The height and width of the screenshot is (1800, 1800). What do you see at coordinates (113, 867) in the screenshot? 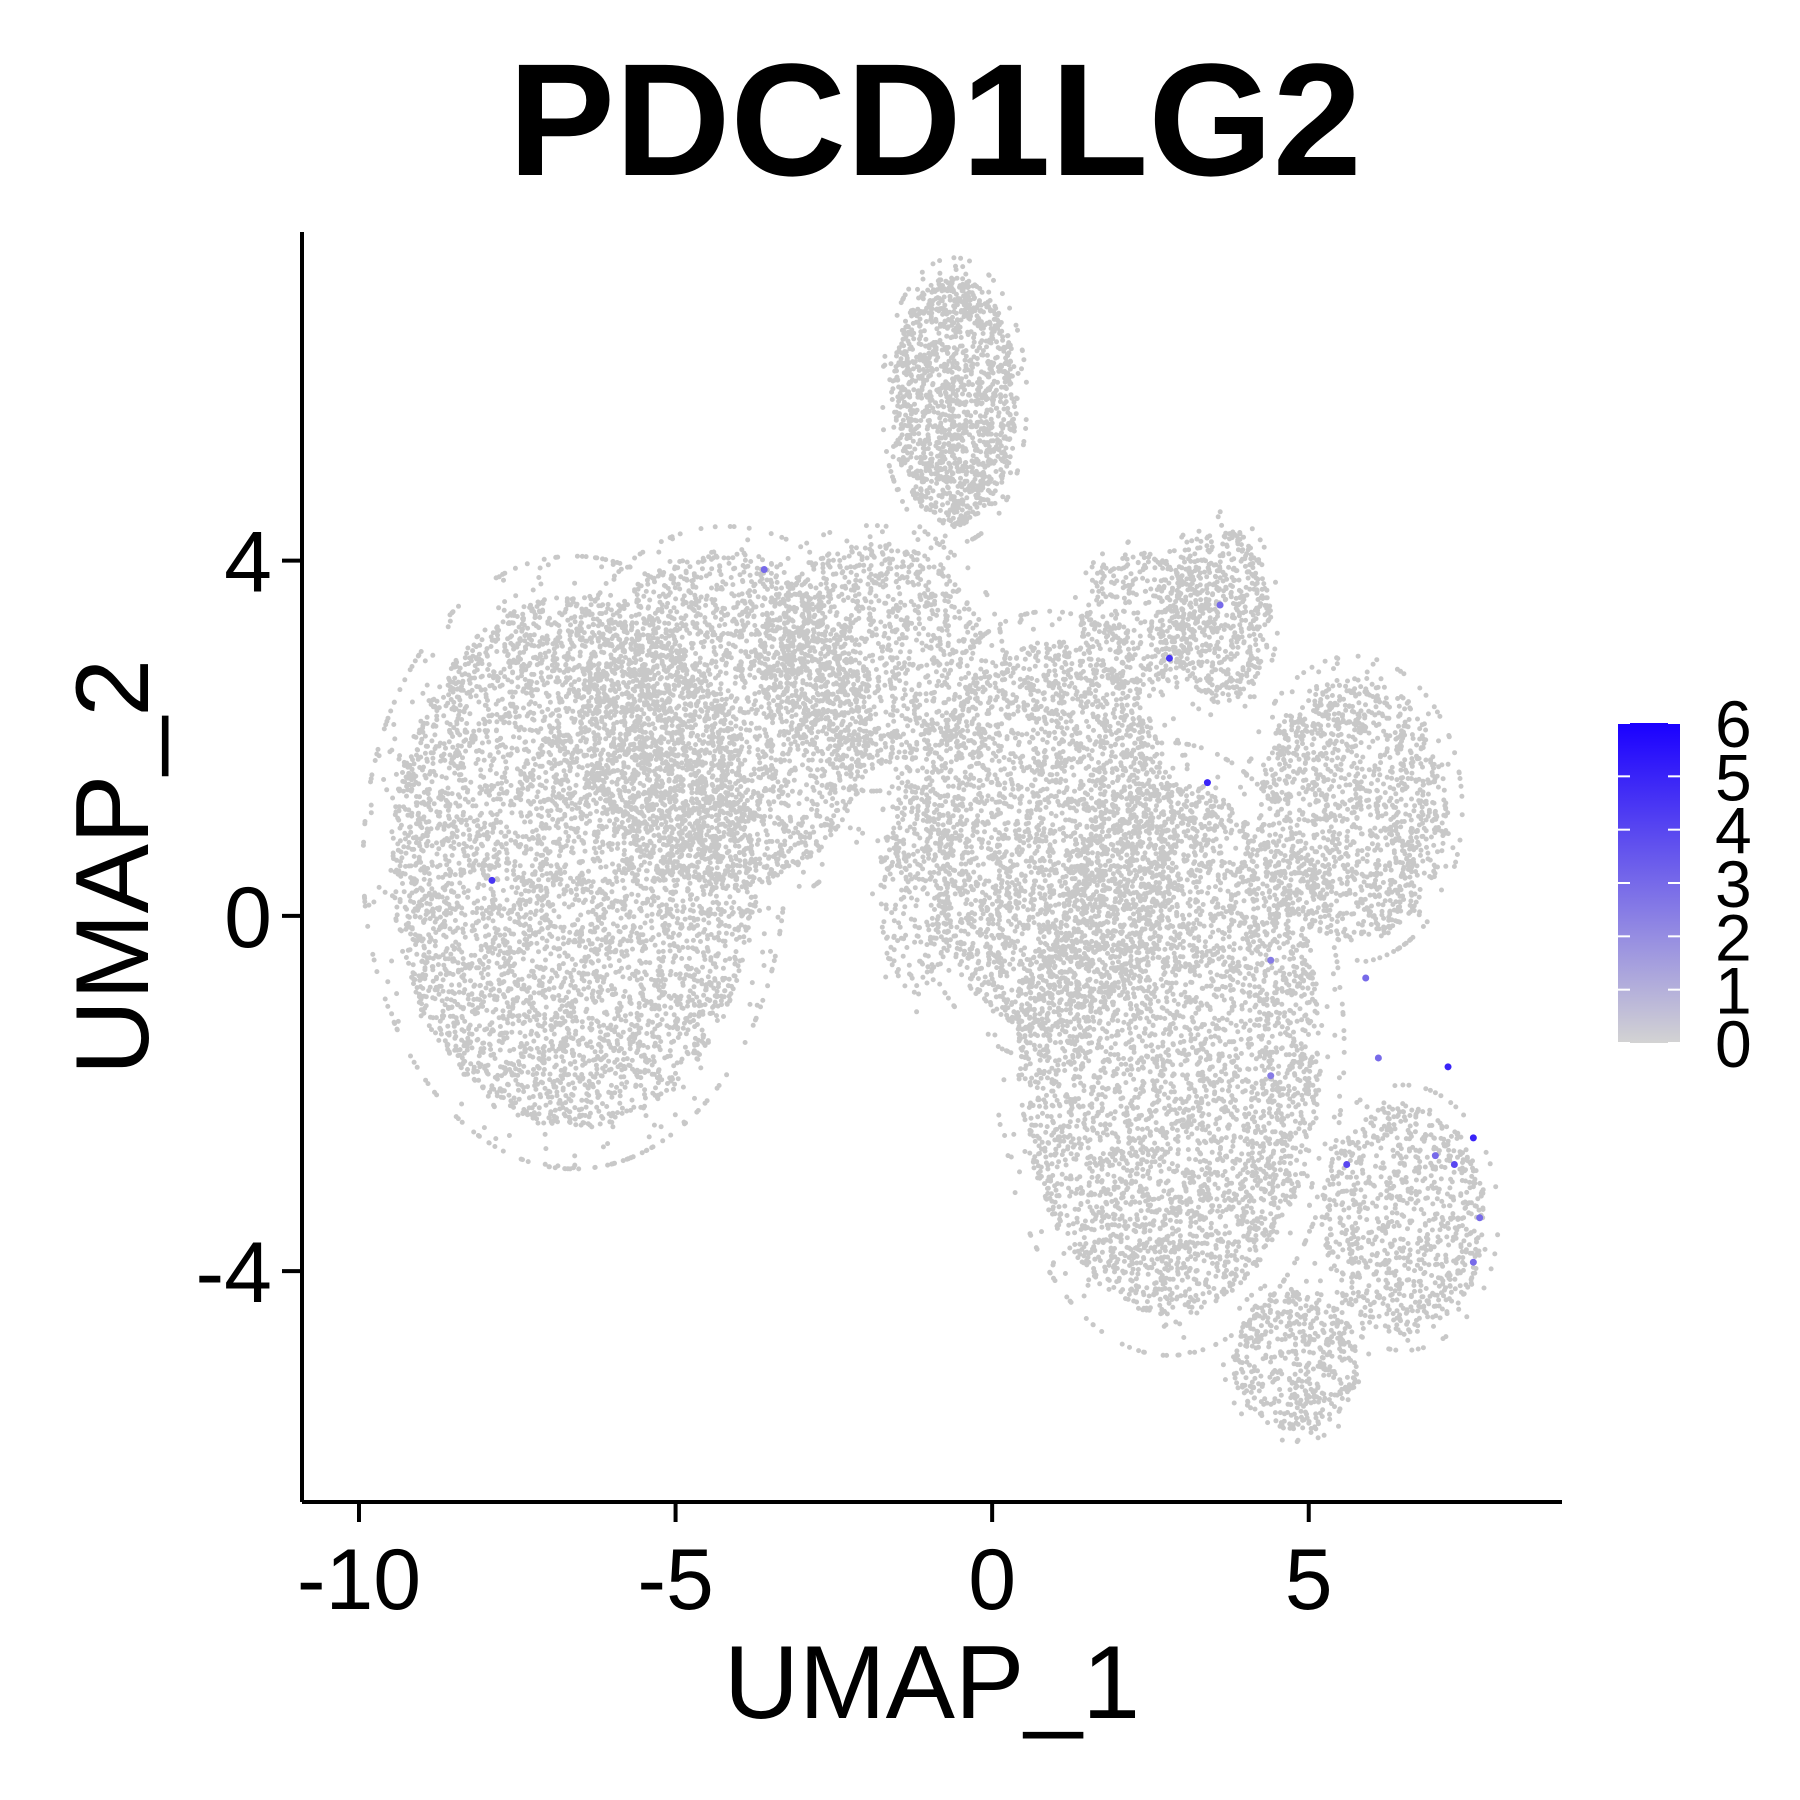
I see `y-axis-label: UMAP_2` at bounding box center [113, 867].